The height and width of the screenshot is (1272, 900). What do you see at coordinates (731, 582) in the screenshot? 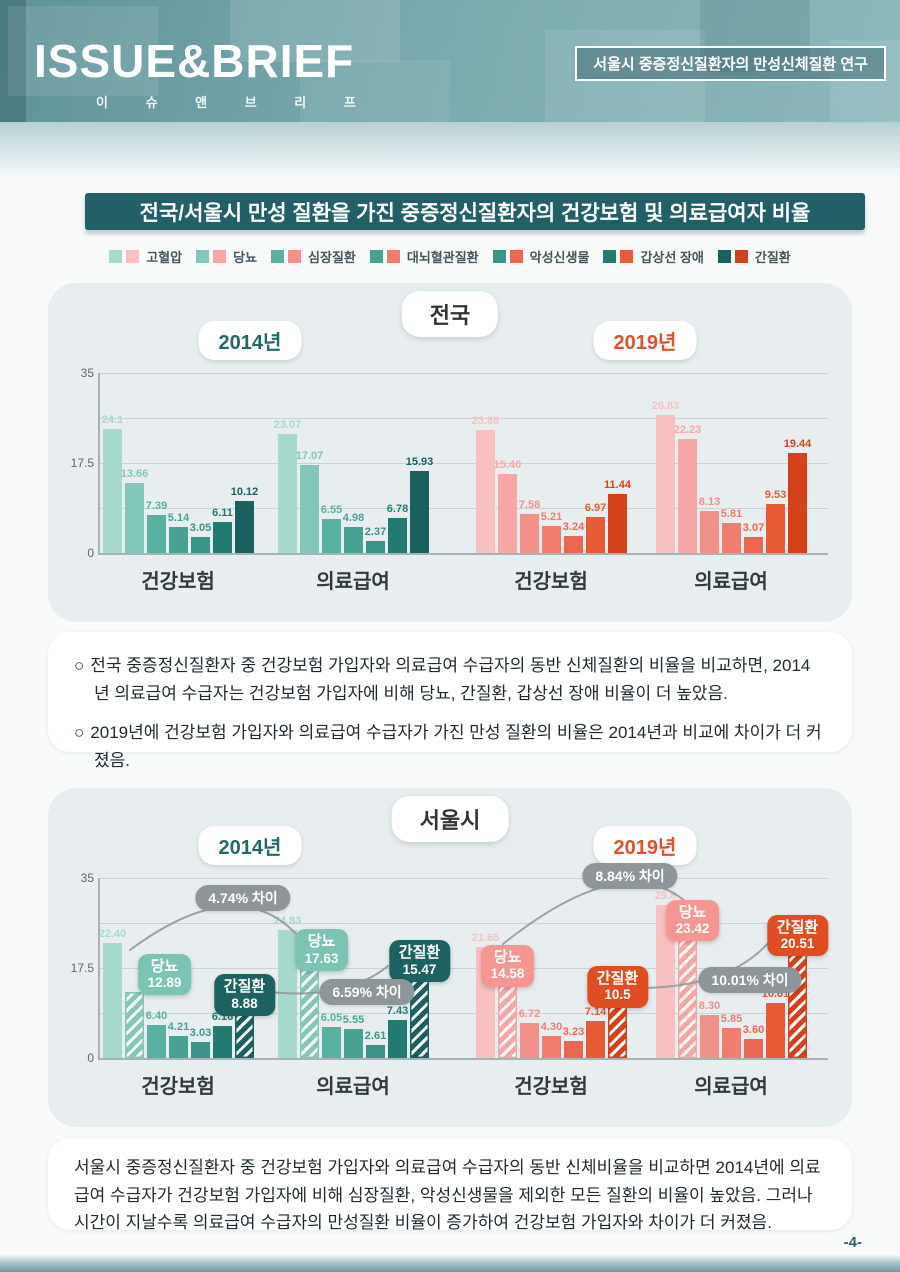
I see `x-axis-category-label: 의료급여` at bounding box center [731, 582].